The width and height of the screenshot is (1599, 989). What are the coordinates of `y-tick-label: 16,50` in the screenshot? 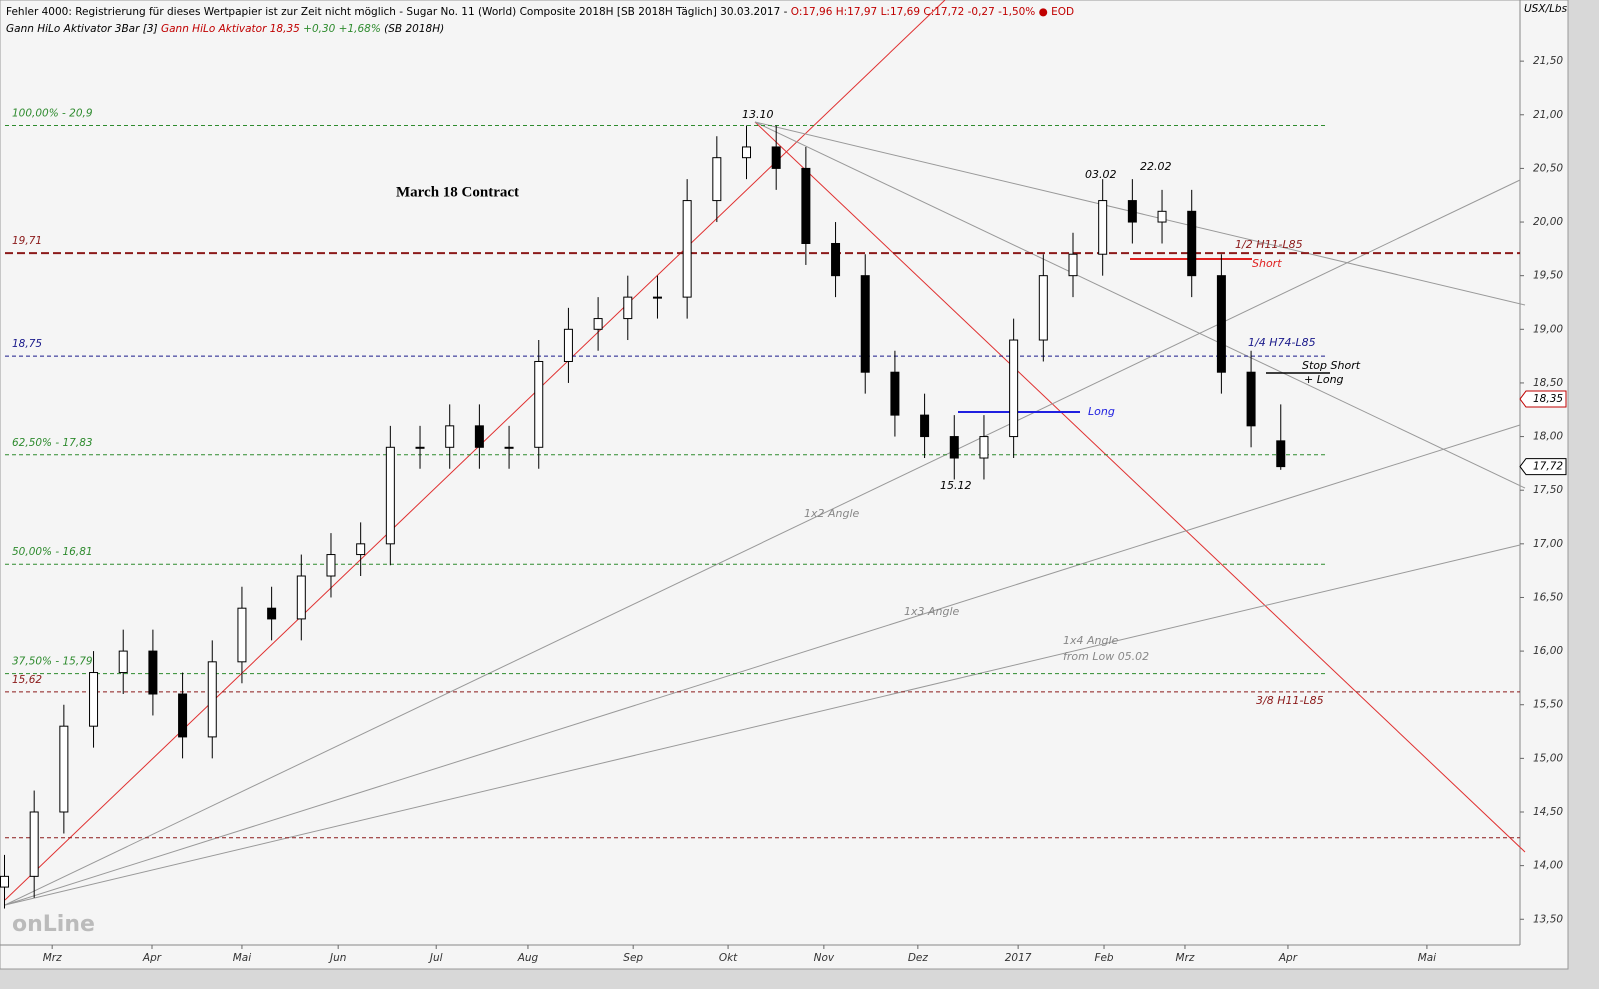 It's located at (1548, 597).